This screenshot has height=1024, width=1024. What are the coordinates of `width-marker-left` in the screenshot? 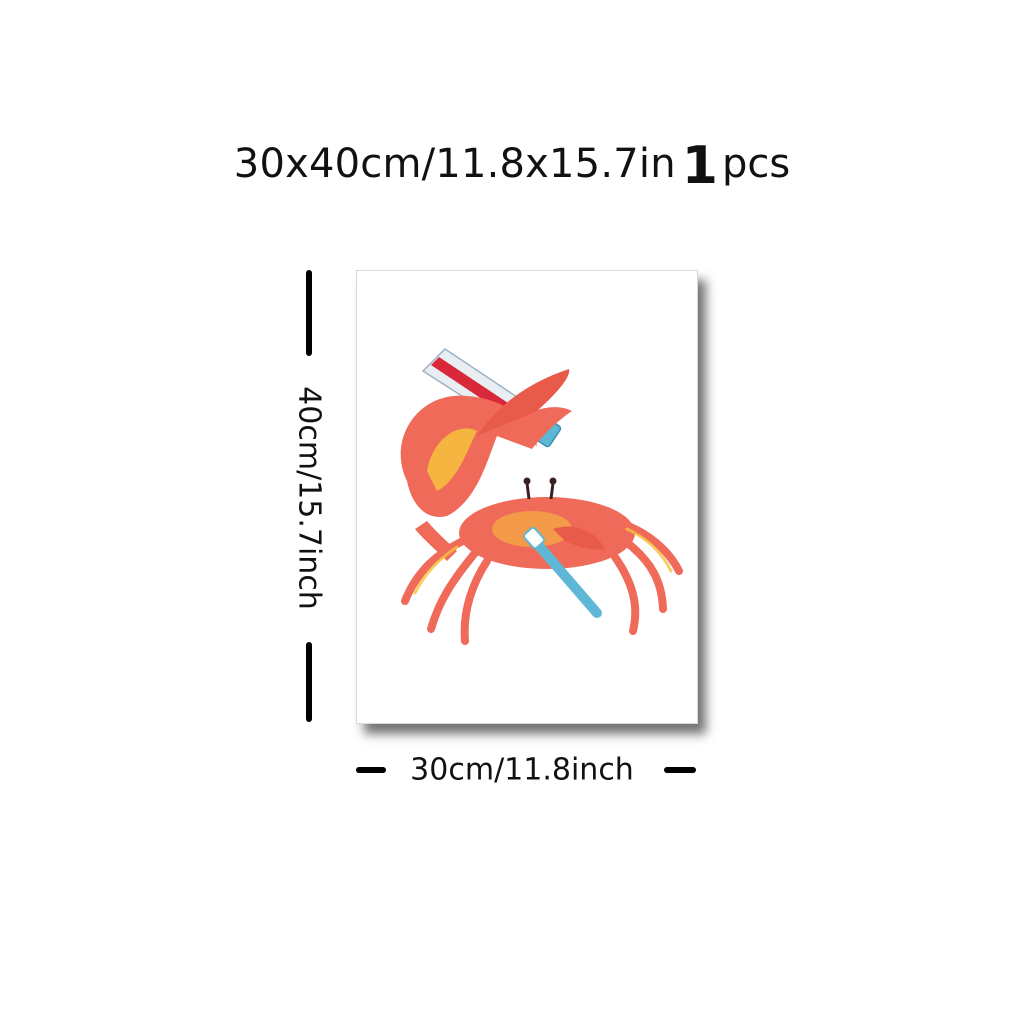 It's located at (371, 770).